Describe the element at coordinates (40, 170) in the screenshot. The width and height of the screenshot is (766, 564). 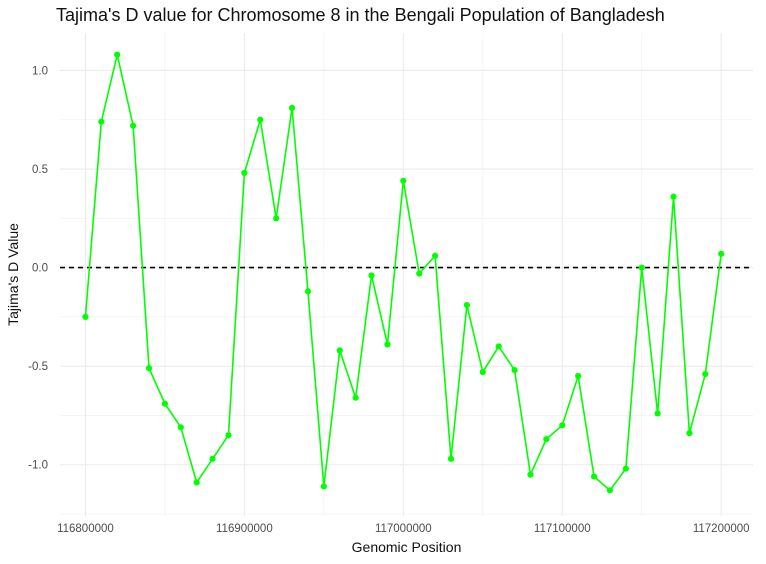
I see `y-tick-label: 0.5` at that location.